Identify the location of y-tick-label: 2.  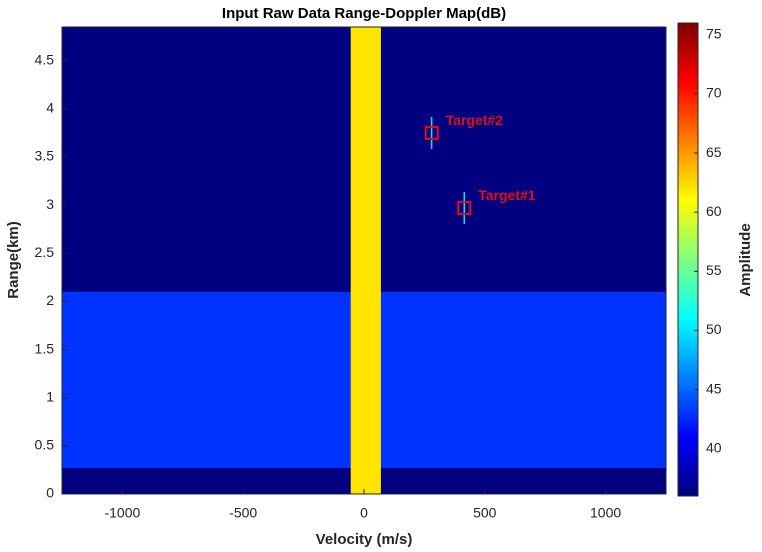
(50, 300).